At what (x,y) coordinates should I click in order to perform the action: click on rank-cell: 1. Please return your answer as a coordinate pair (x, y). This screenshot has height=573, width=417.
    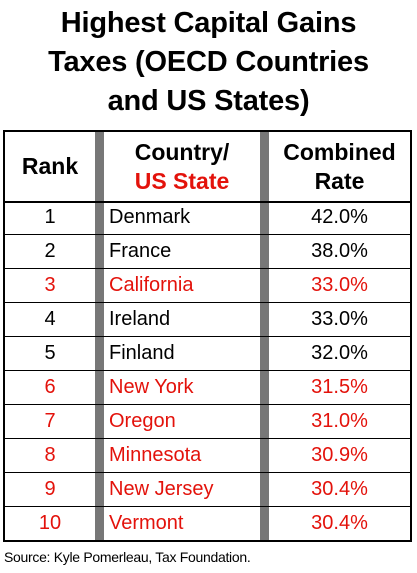
    Looking at the image, I should click on (50, 217).